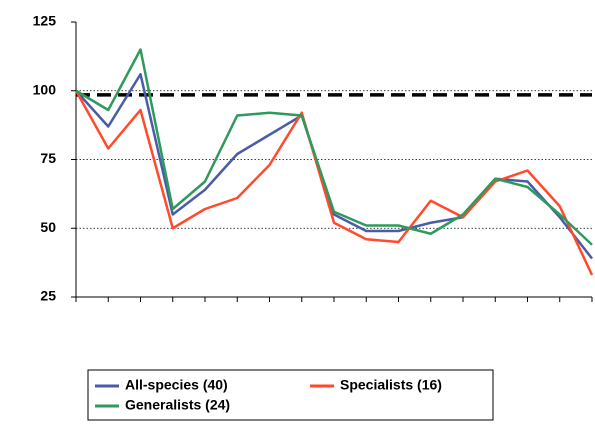 Image resolution: width=595 pixels, height=432 pixels. I want to click on legend-label: All-species (40), so click(176, 385).